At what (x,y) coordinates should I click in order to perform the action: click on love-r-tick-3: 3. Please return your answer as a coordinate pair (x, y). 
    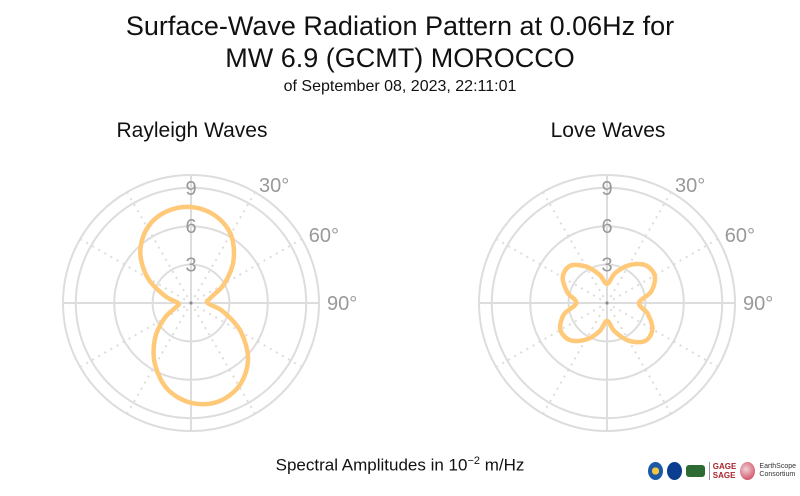
    Looking at the image, I should click on (606, 266).